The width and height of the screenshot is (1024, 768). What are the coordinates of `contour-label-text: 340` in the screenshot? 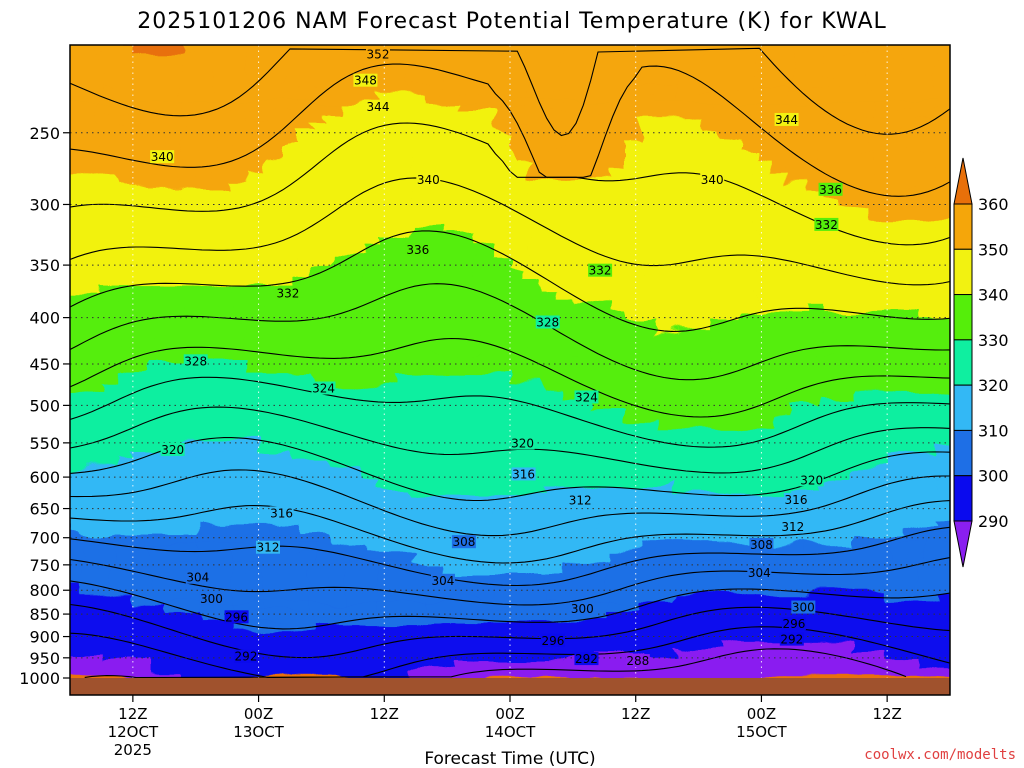 It's located at (428, 180).